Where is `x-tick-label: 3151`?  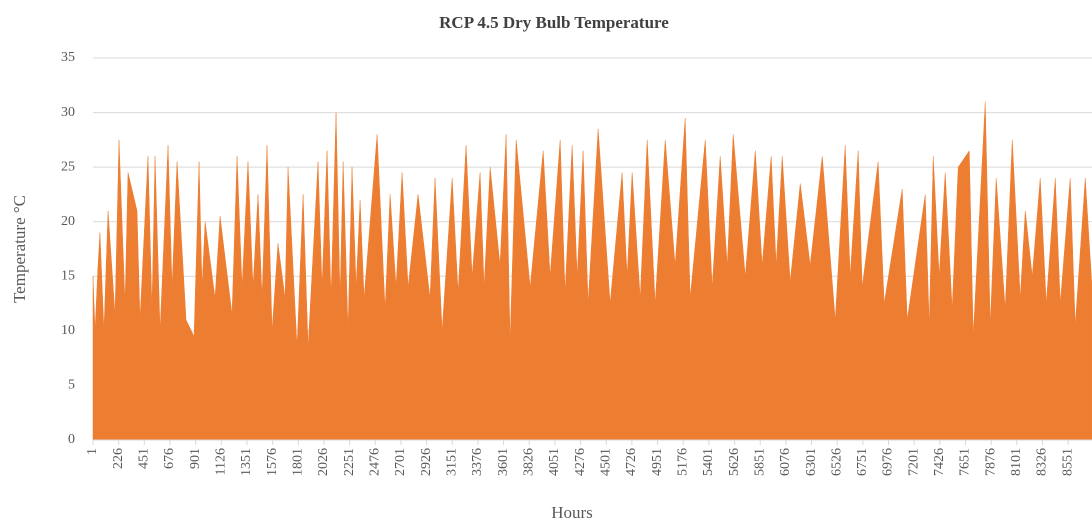 x-tick-label: 3151 is located at coordinates (451, 462).